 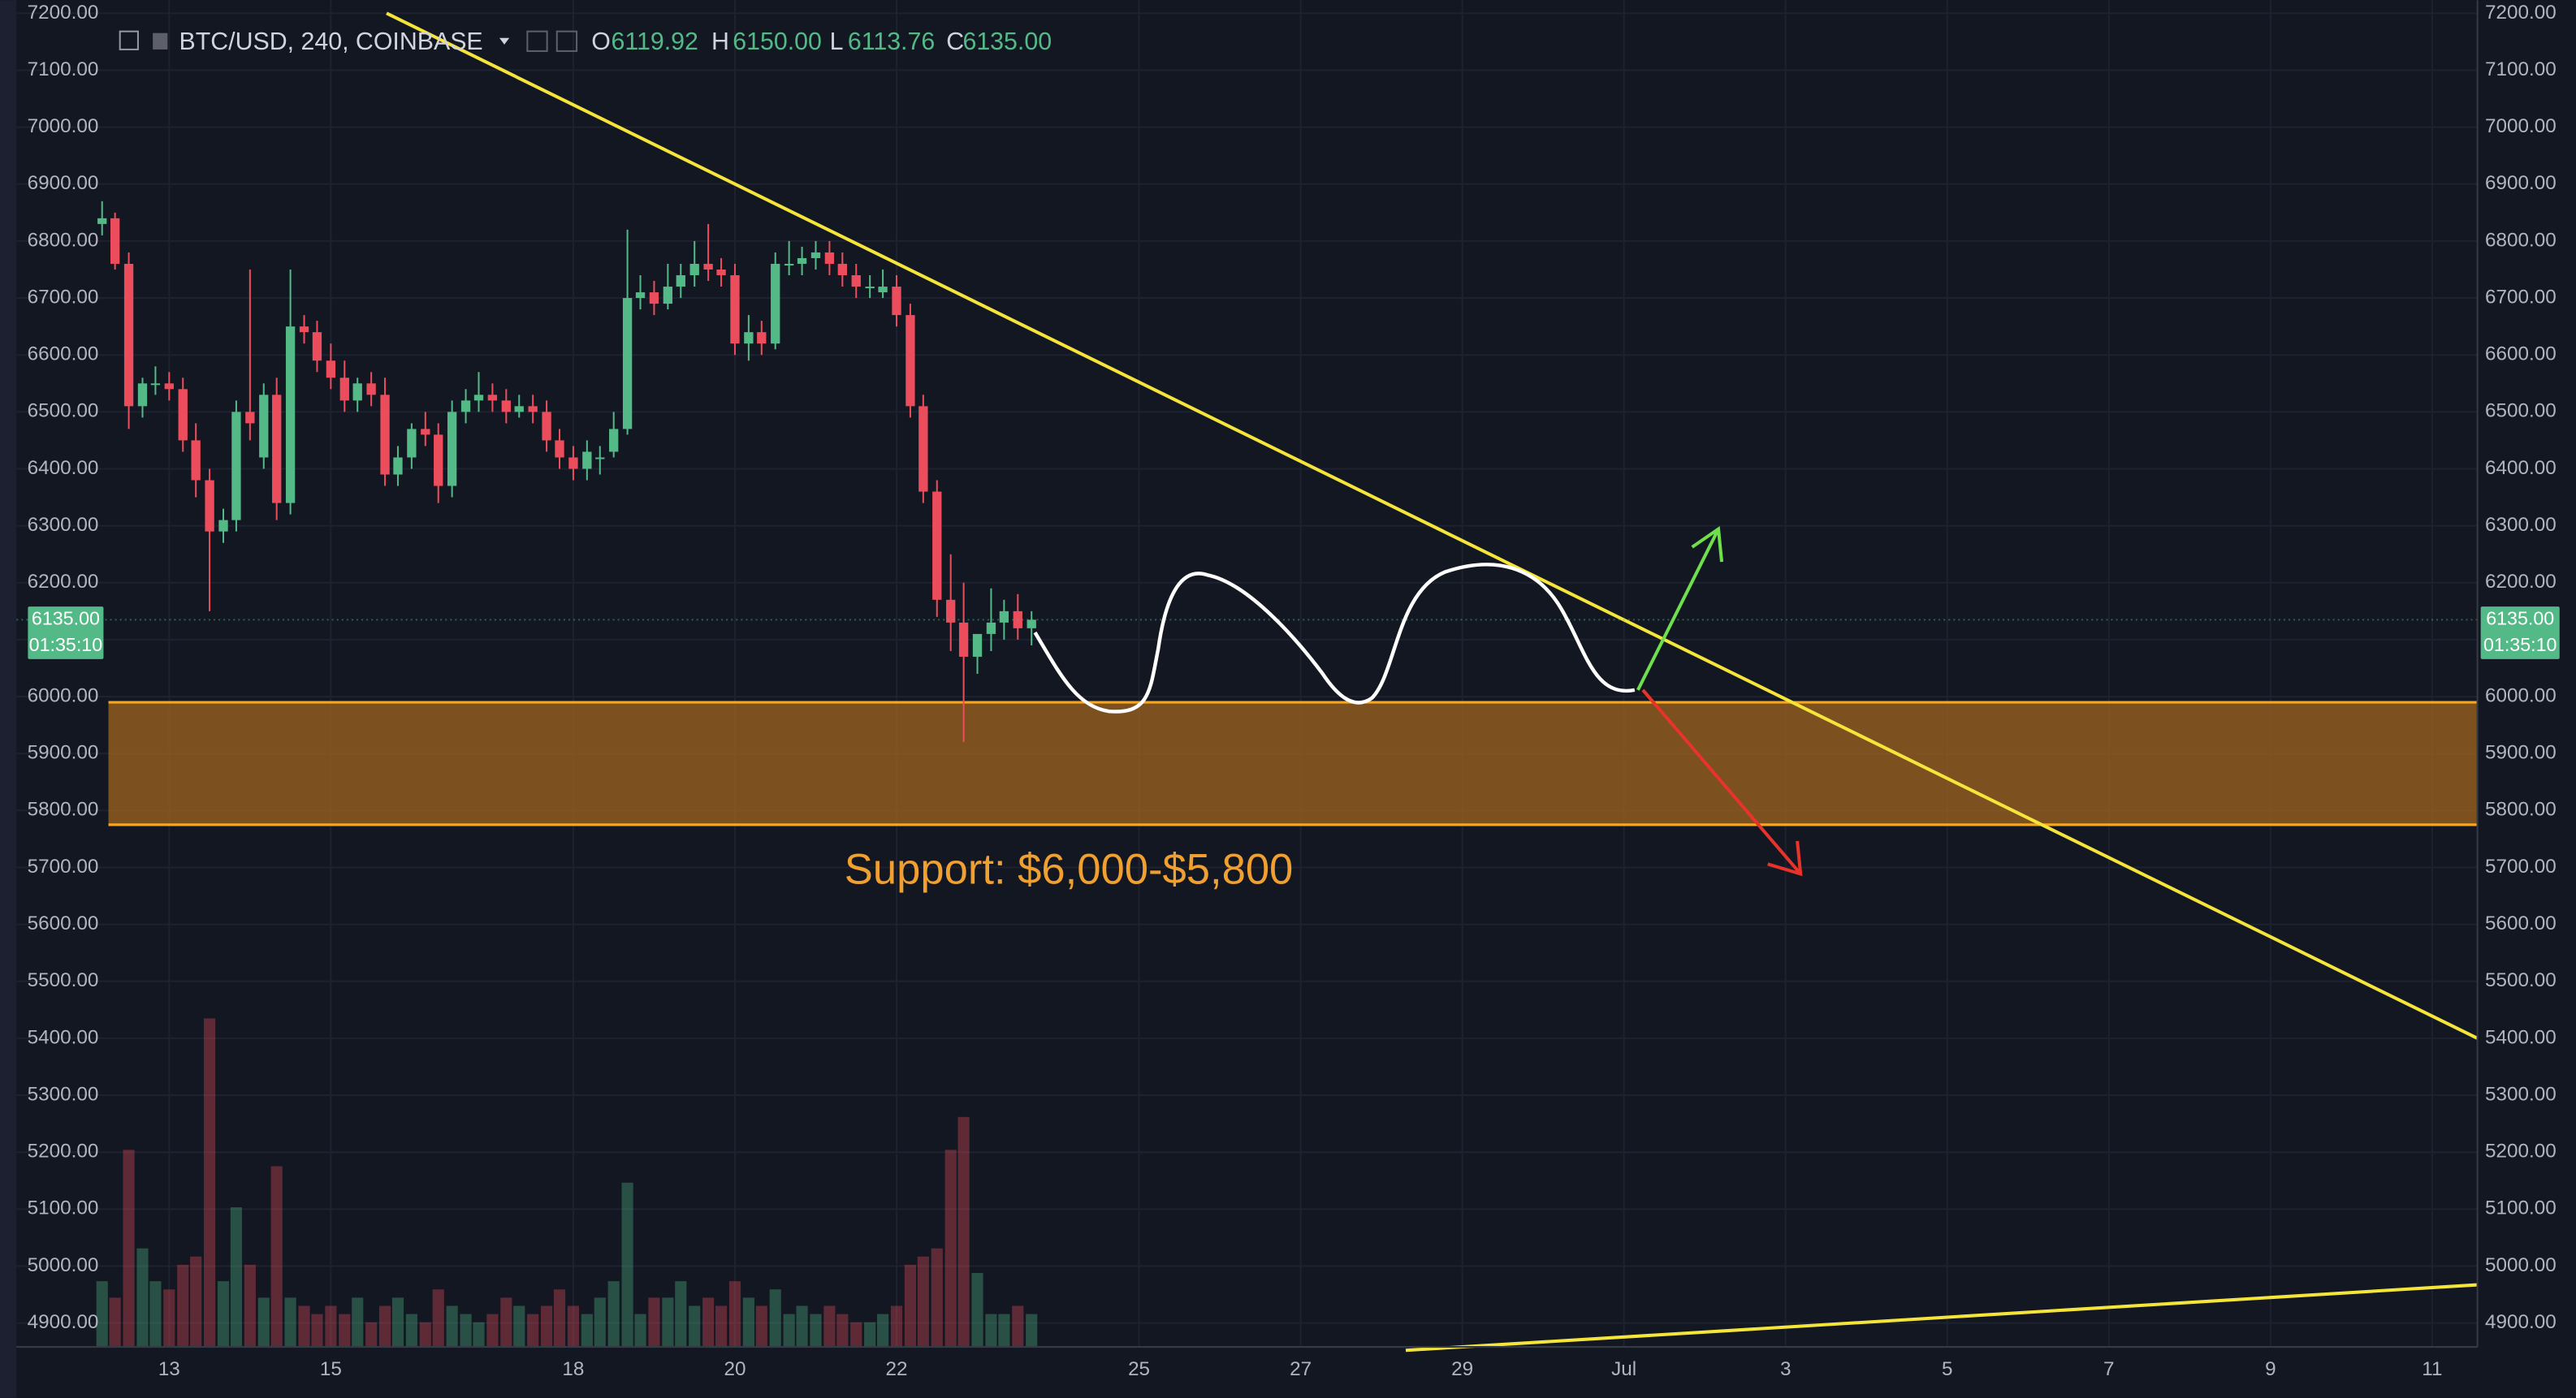 What do you see at coordinates (63, 867) in the screenshot?
I see `y-tick-label: 5700.00` at bounding box center [63, 867].